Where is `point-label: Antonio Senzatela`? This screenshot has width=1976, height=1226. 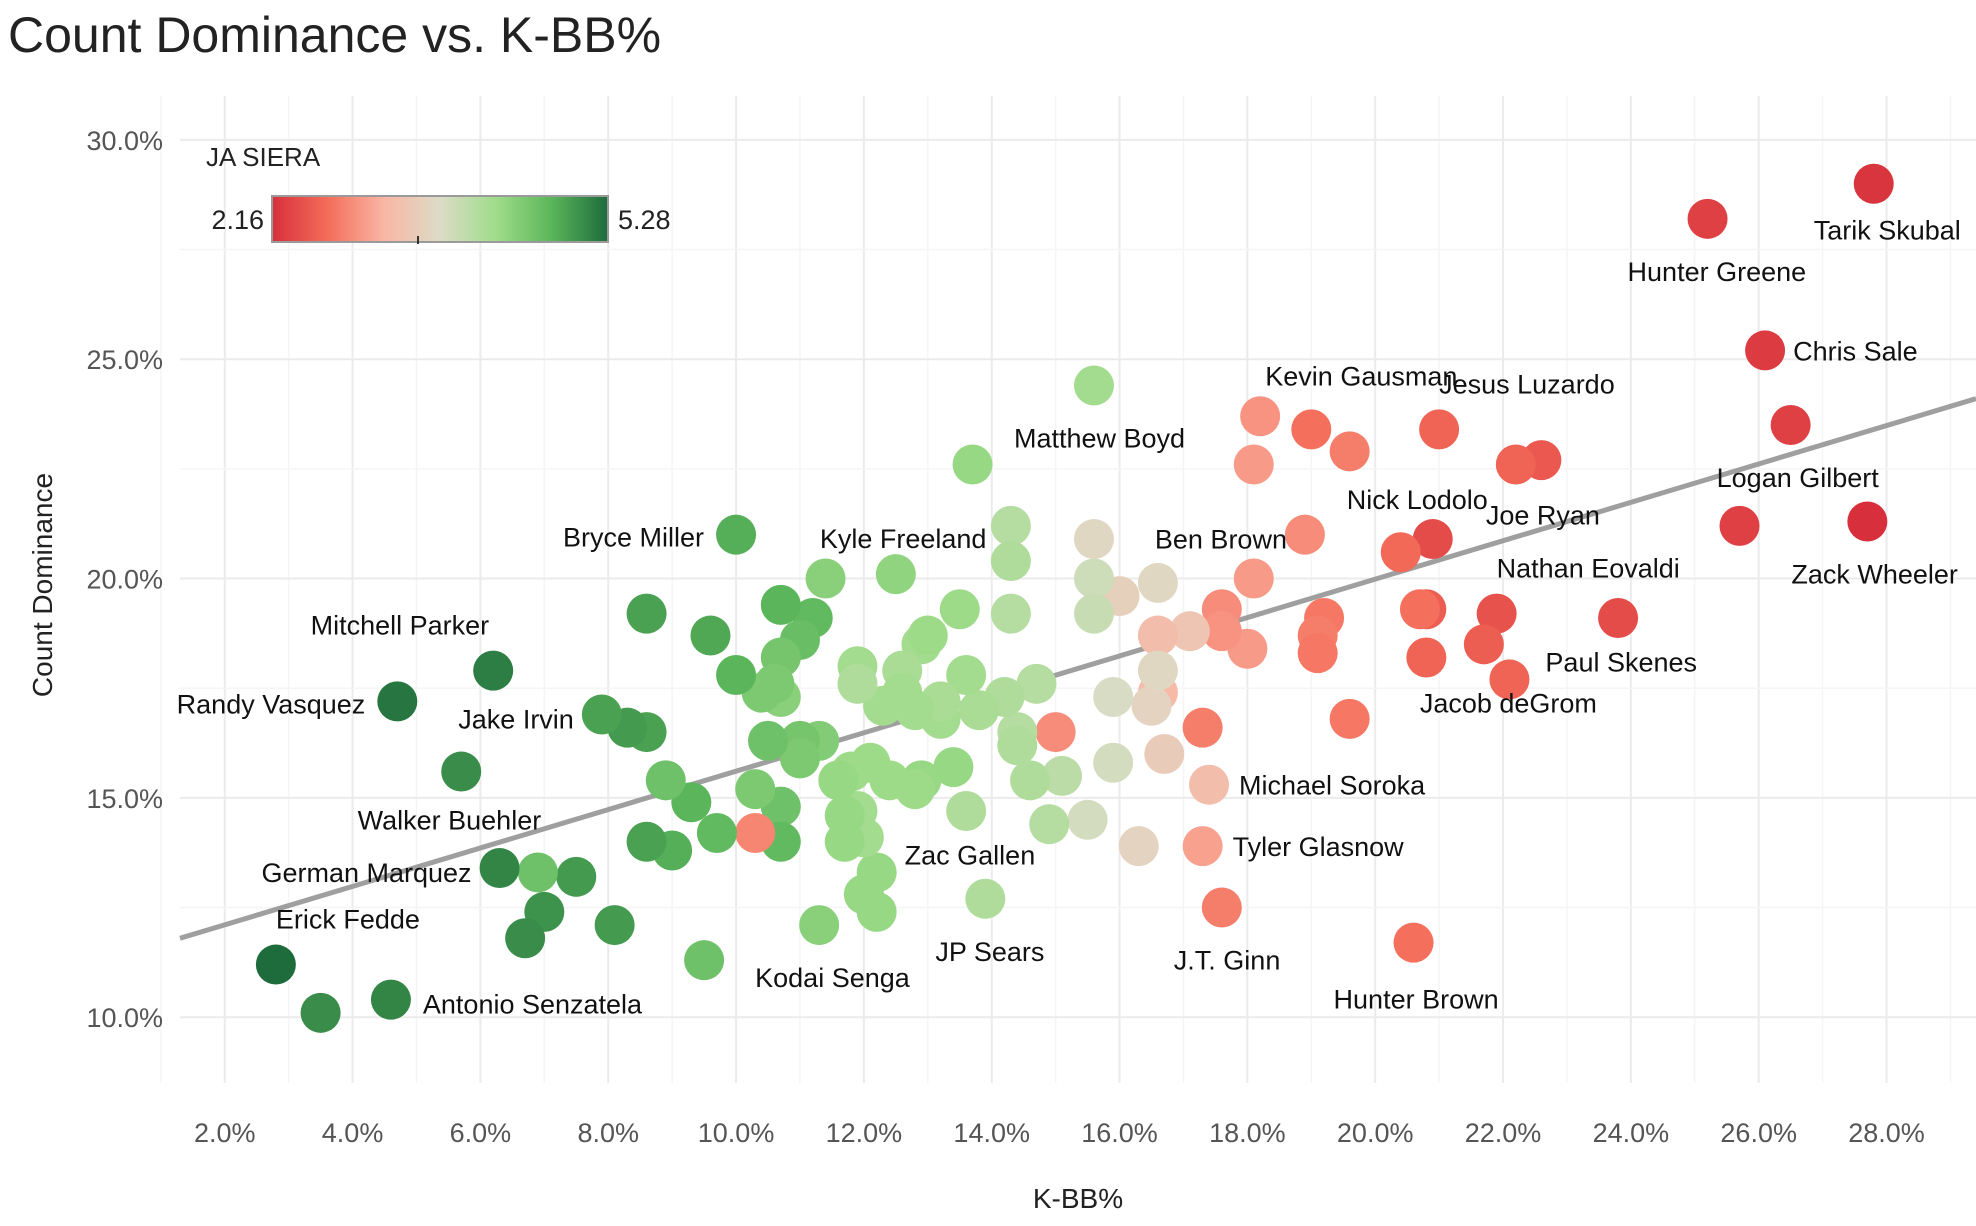
point-label: Antonio Senzatela is located at coordinates (533, 1005).